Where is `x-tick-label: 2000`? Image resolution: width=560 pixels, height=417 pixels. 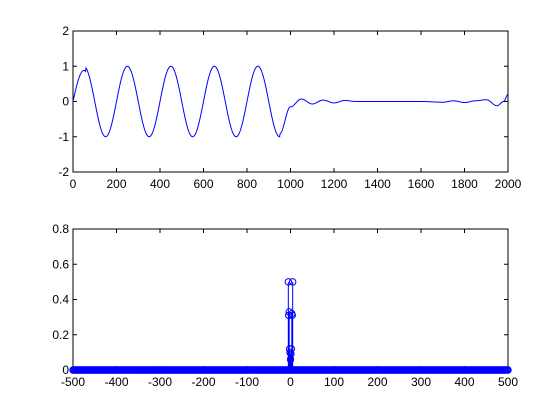
x-tick-label: 2000 is located at coordinates (508, 184).